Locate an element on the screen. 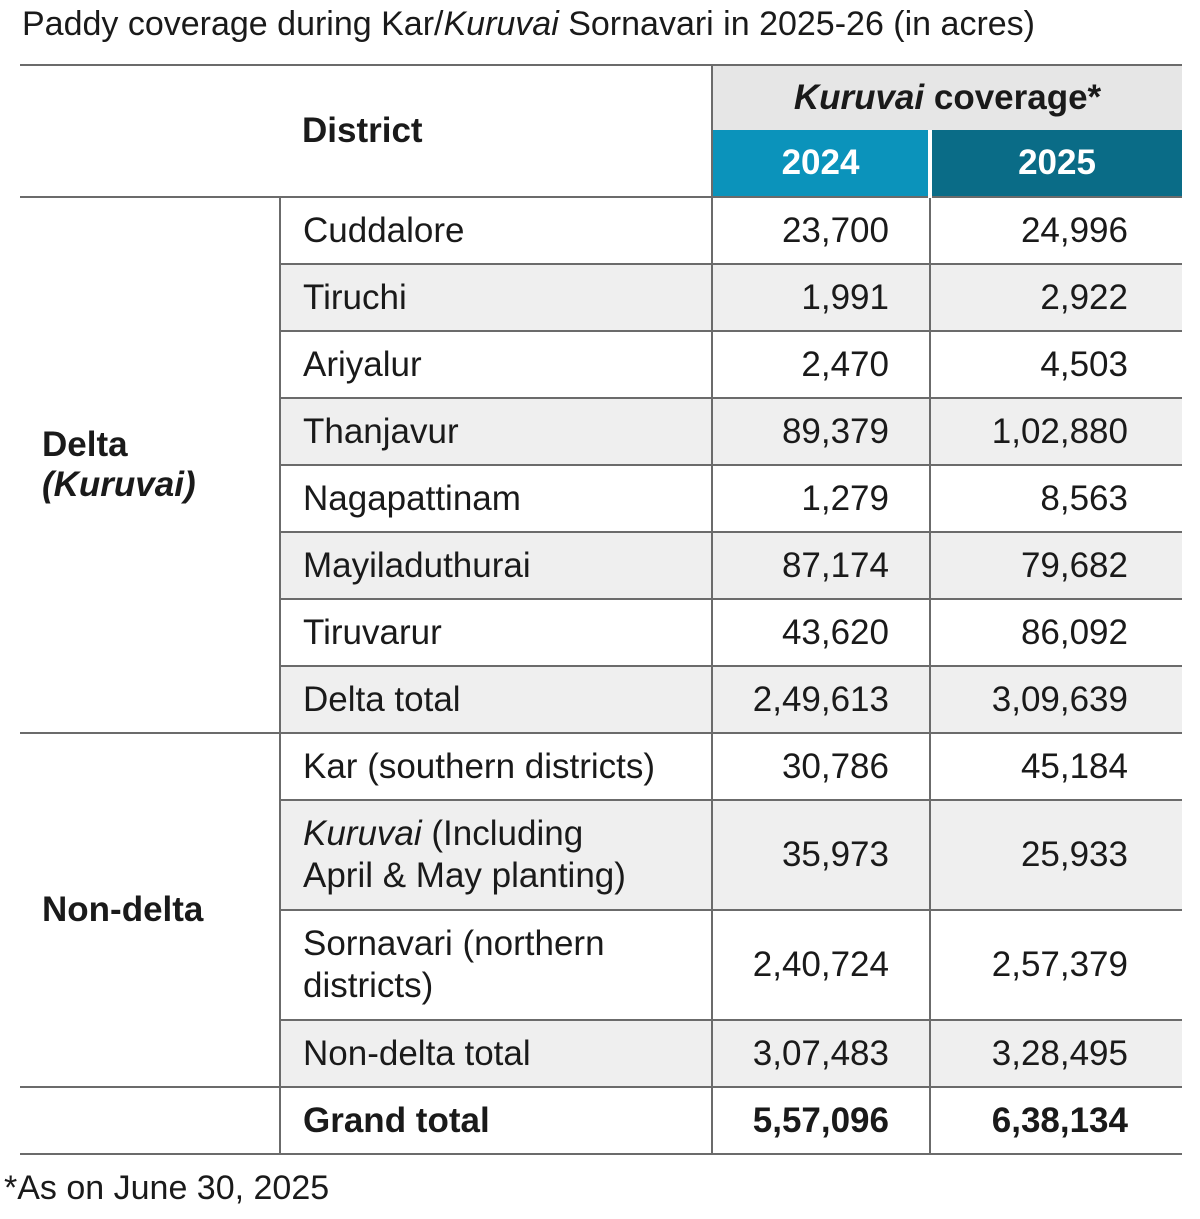  year-2025-header: 2025 is located at coordinates (1055, 164).